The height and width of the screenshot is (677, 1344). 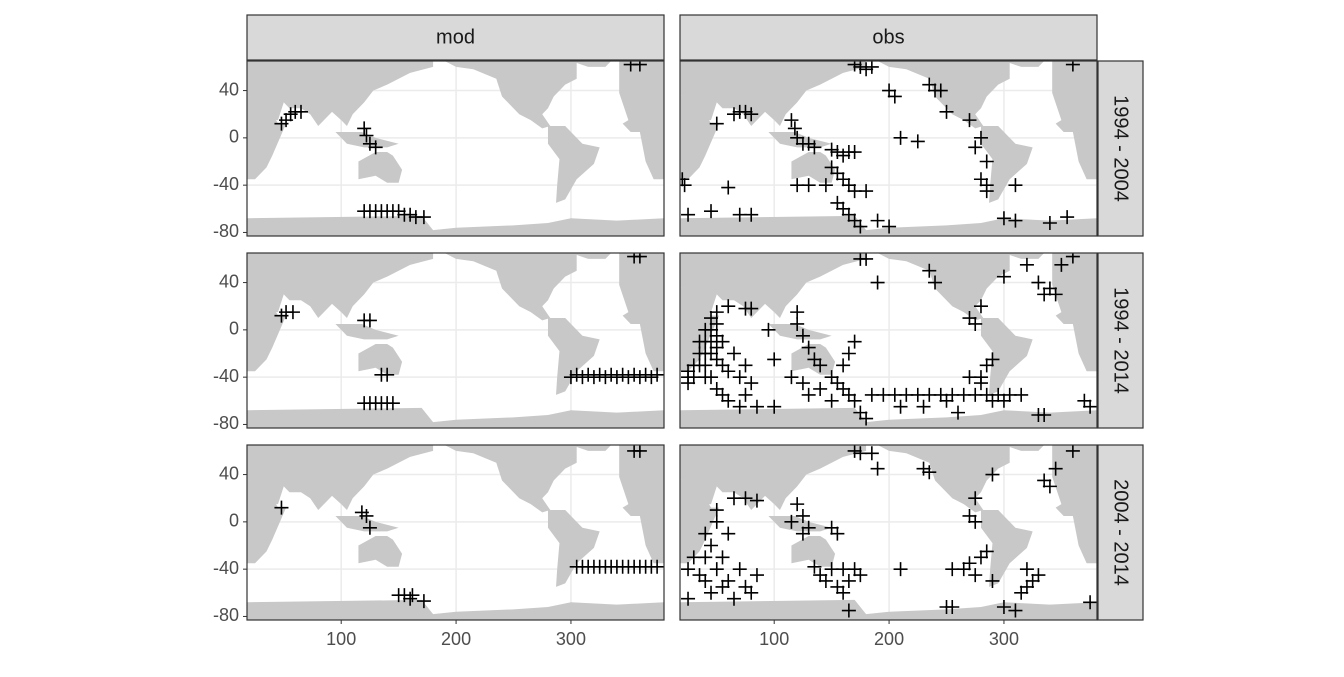 I want to click on y-tick-label: 40, so click(x=229, y=473).